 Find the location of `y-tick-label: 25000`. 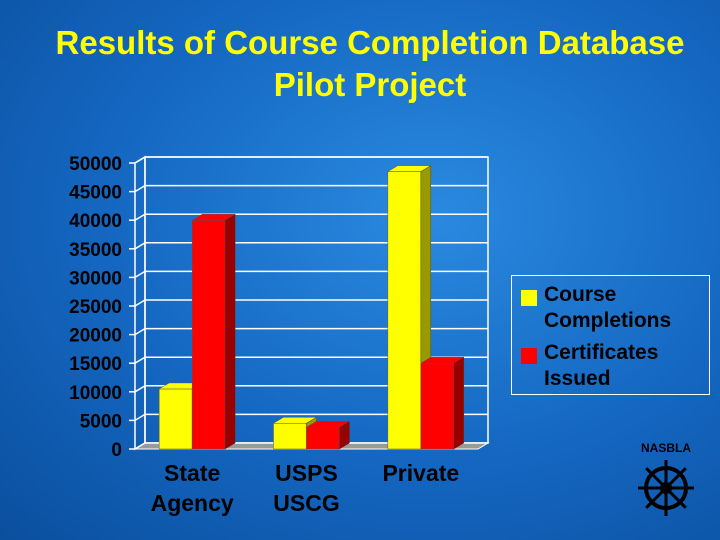

y-tick-label: 25000 is located at coordinates (95, 307).